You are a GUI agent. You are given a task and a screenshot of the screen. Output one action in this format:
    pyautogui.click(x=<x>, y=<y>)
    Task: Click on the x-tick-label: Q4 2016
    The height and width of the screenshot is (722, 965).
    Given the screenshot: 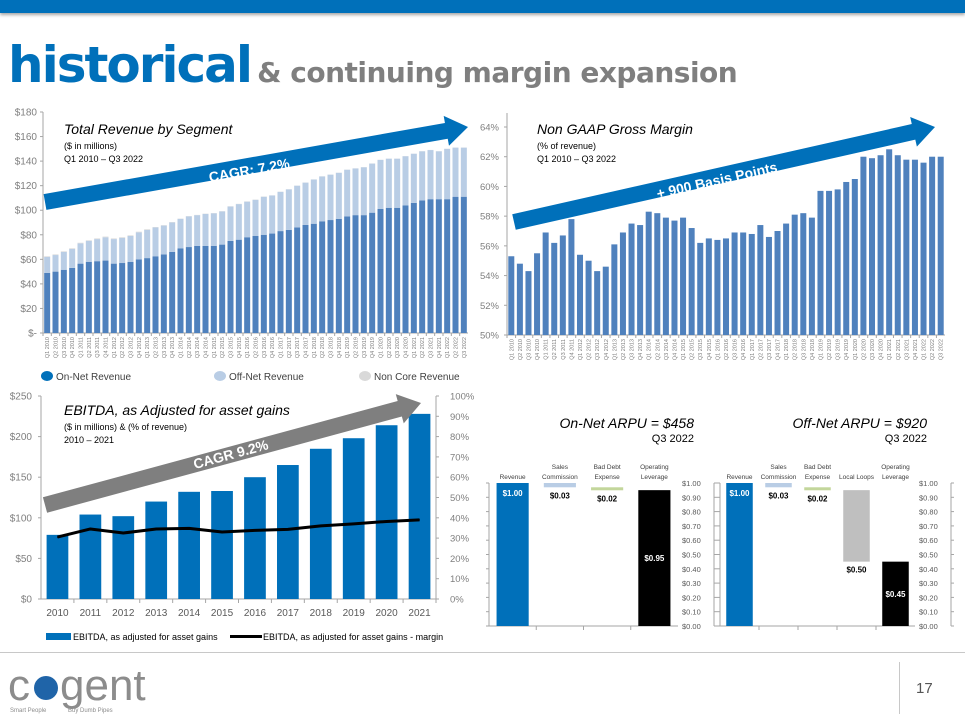 What is the action you would take?
    pyautogui.click(x=273, y=347)
    